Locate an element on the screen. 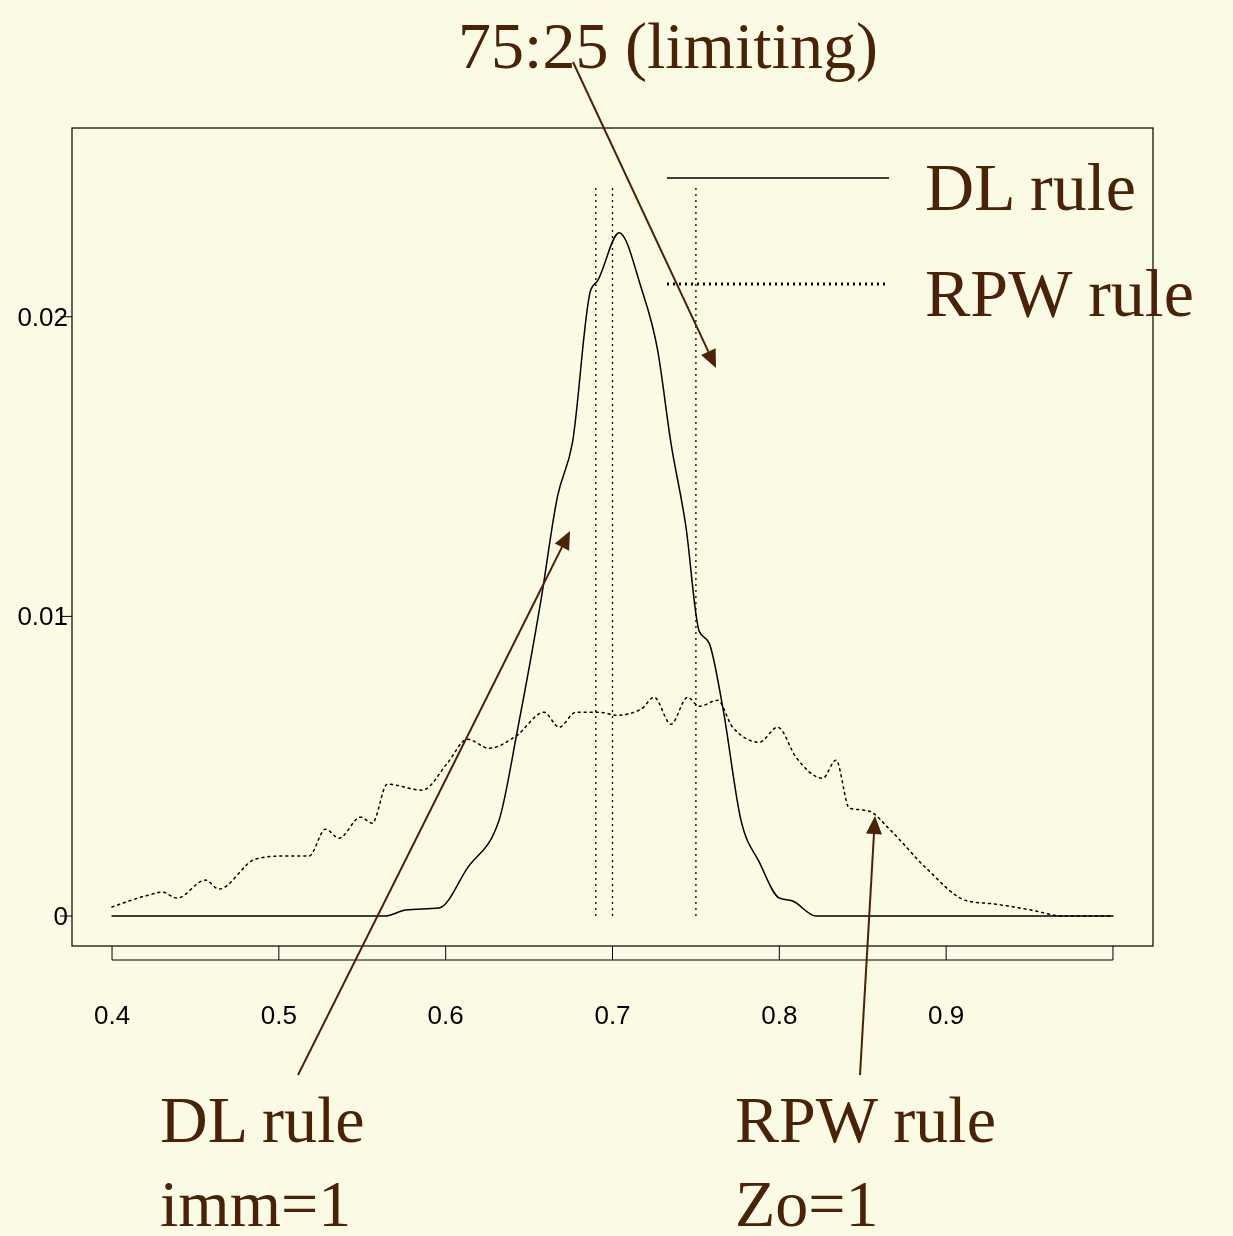 This screenshot has height=1236, width=1233. x-tick-label: 0.8 is located at coordinates (779, 1015).